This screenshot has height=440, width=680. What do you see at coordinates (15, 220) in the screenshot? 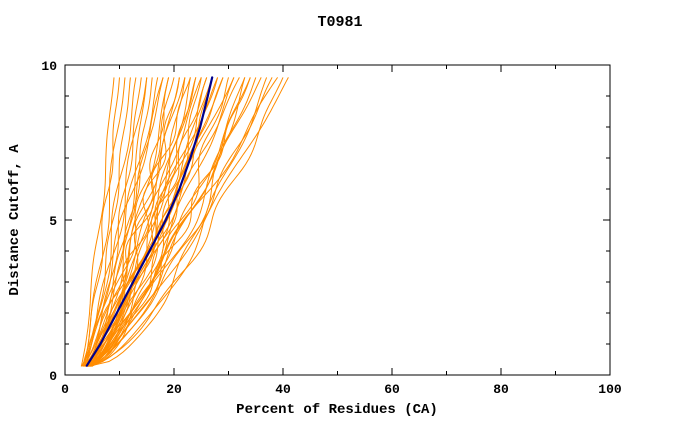
I see `y-axis-label: Distance Cutoff, A` at bounding box center [15, 220].